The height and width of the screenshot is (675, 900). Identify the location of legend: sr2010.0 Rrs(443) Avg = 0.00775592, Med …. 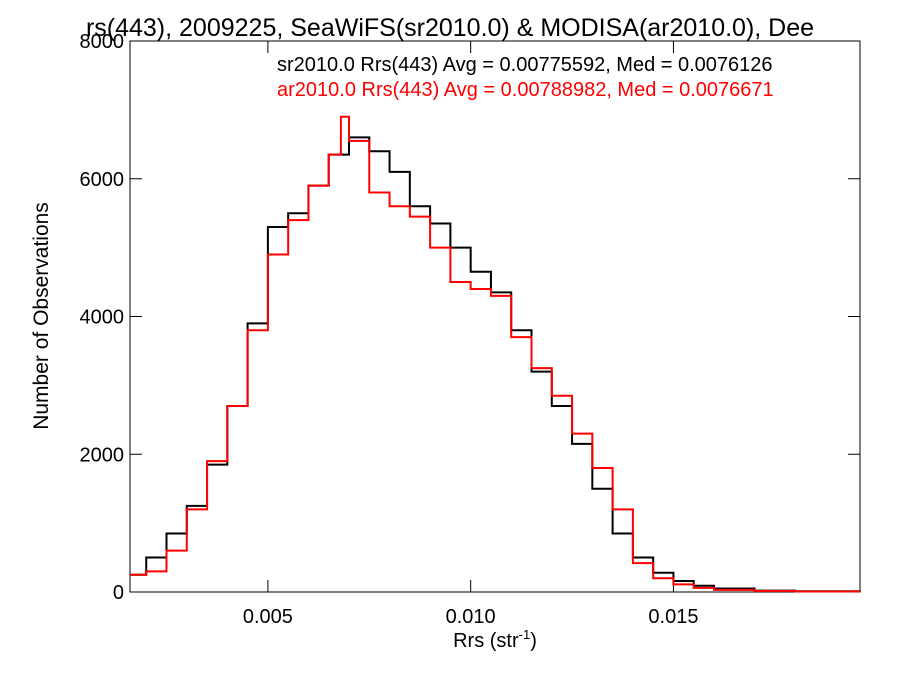
(525, 77).